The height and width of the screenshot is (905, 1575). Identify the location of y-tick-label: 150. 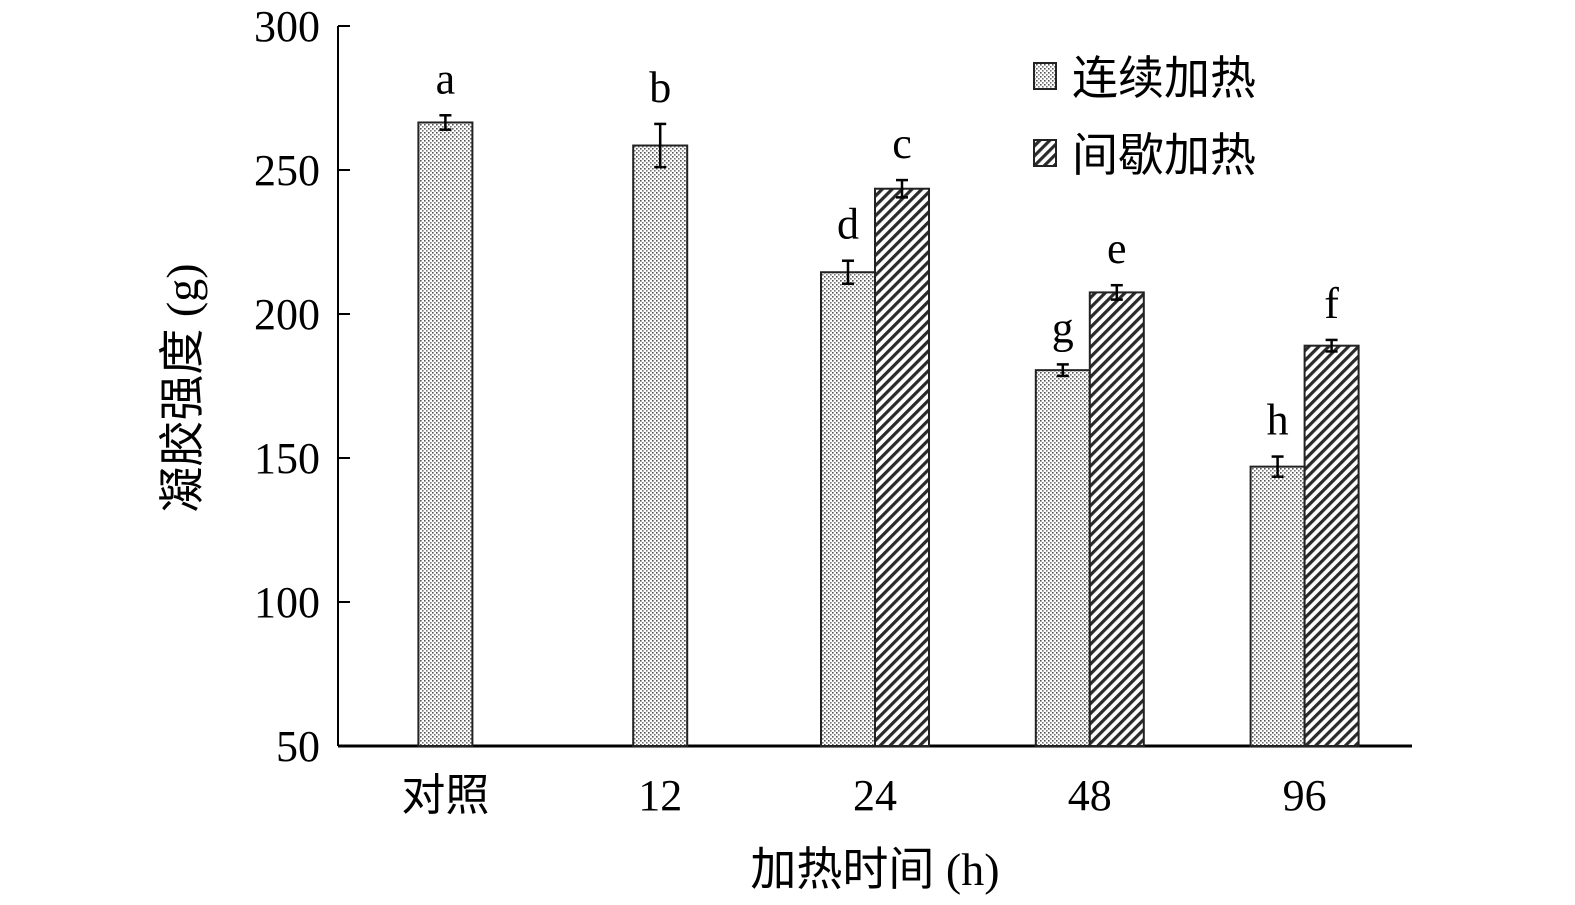
(287, 458).